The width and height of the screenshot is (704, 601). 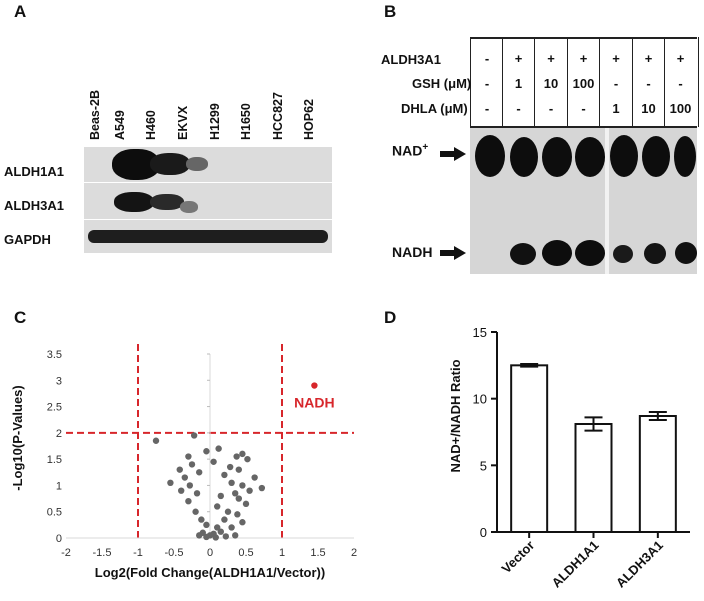 I want to click on lane-label-hcc827: HCC827, so click(x=278, y=116).